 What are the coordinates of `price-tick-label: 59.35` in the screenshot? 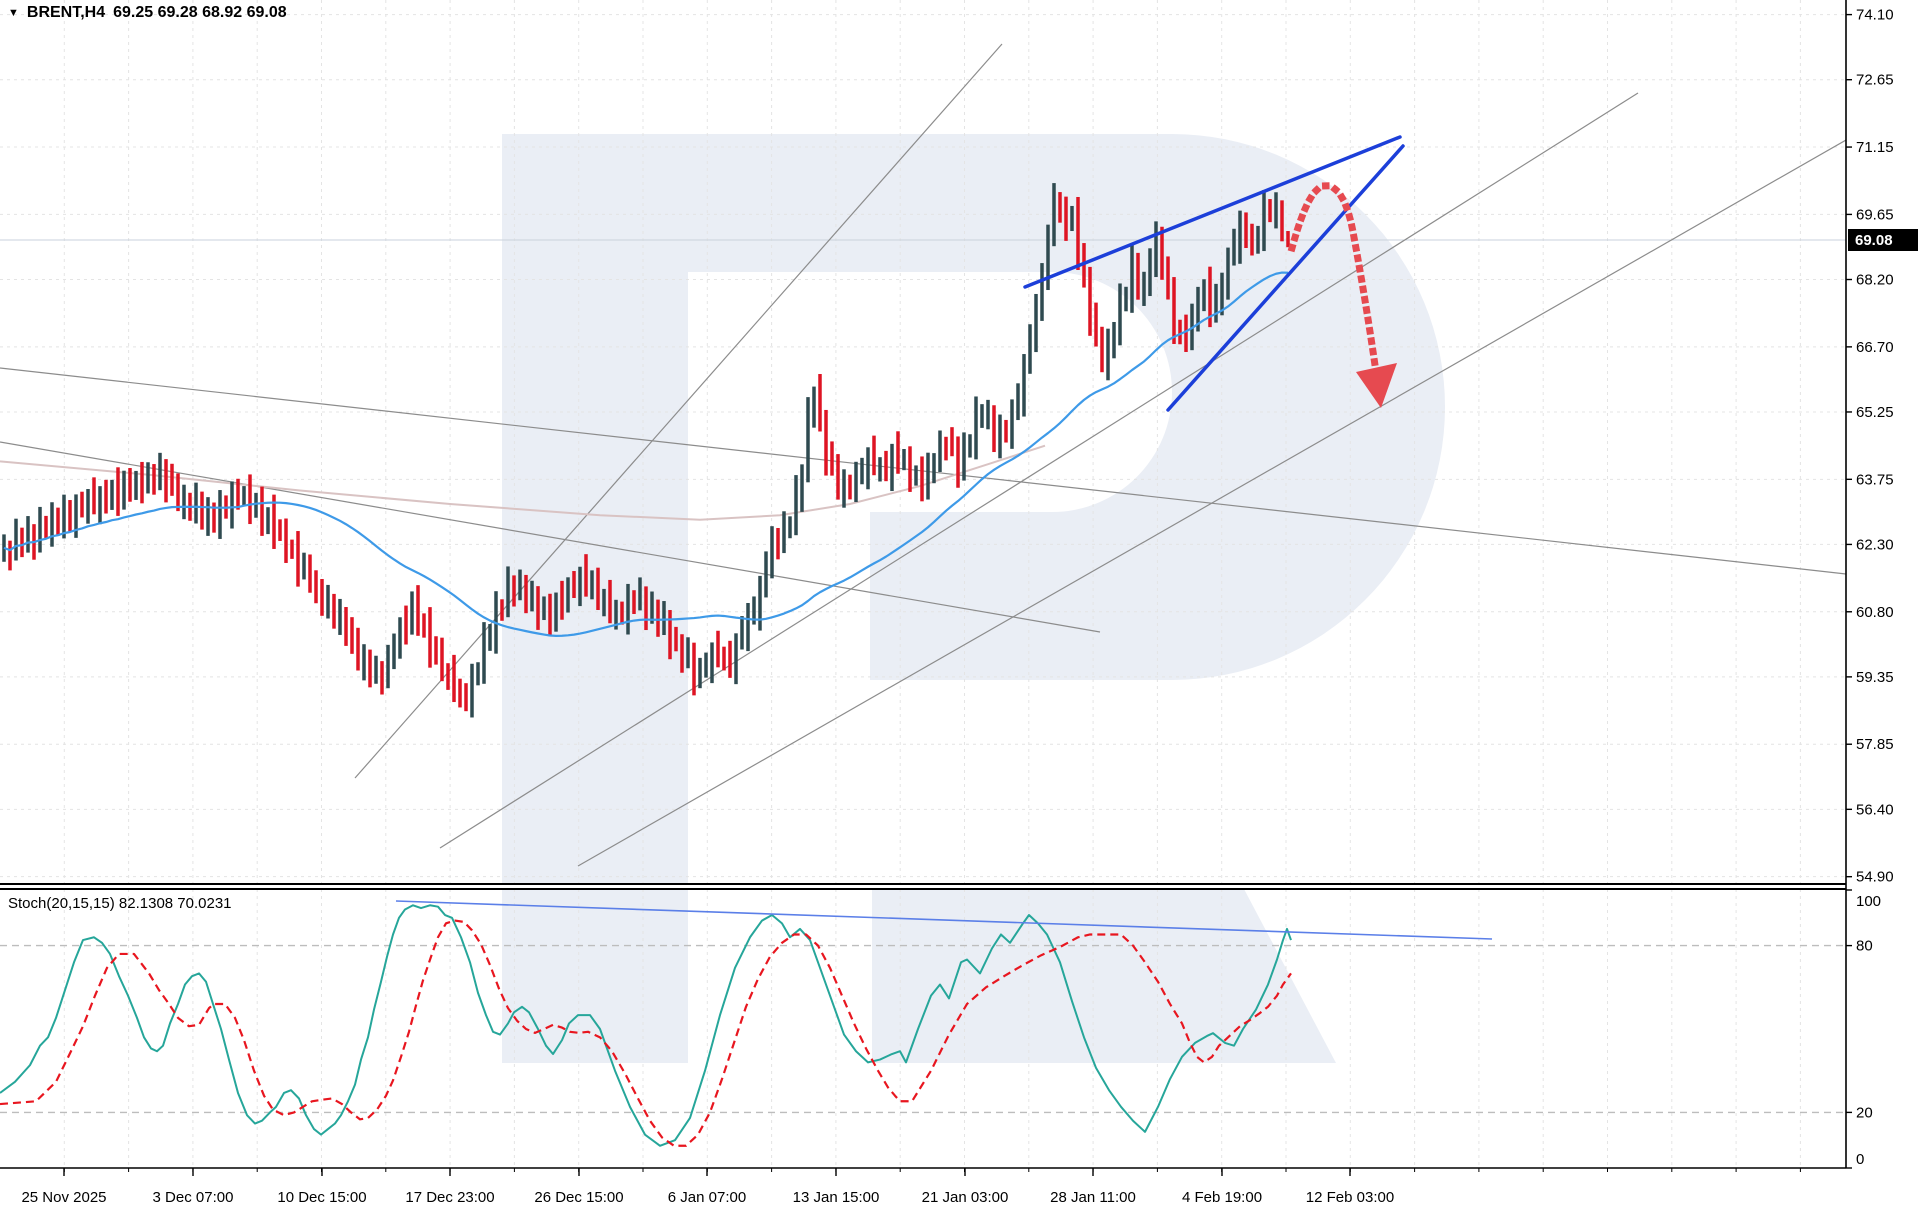 It's located at (1875, 677).